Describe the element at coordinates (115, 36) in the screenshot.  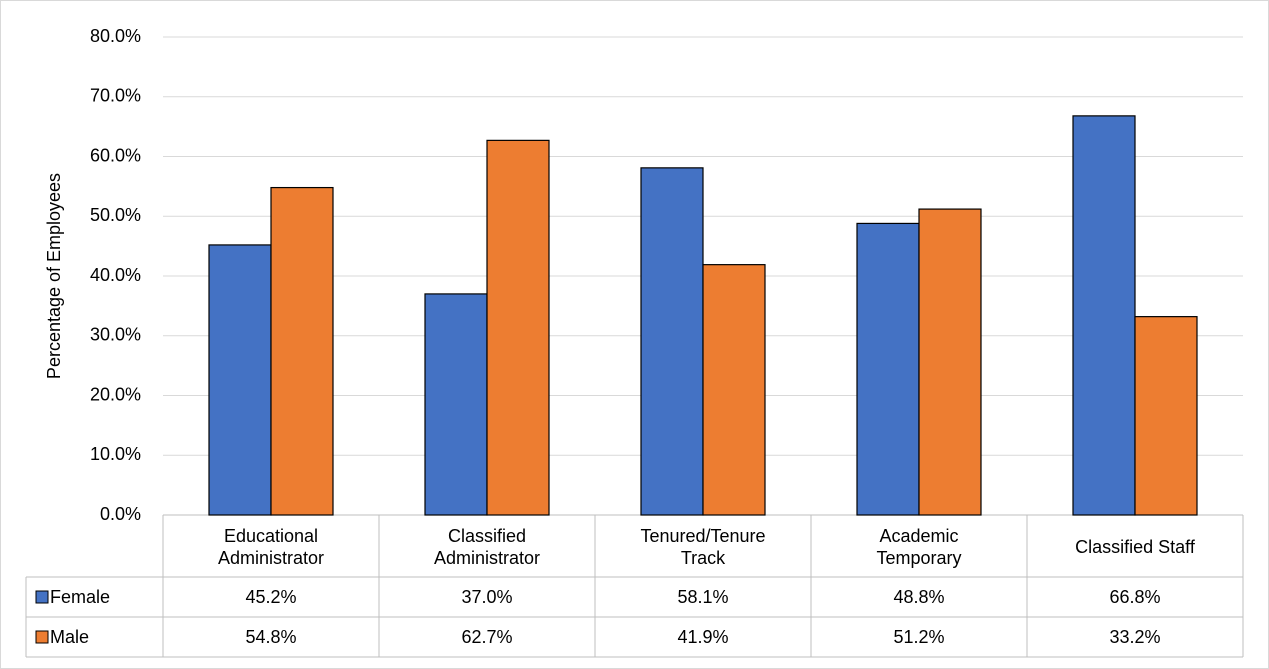
I see `y-tick-label: 80.0%` at that location.